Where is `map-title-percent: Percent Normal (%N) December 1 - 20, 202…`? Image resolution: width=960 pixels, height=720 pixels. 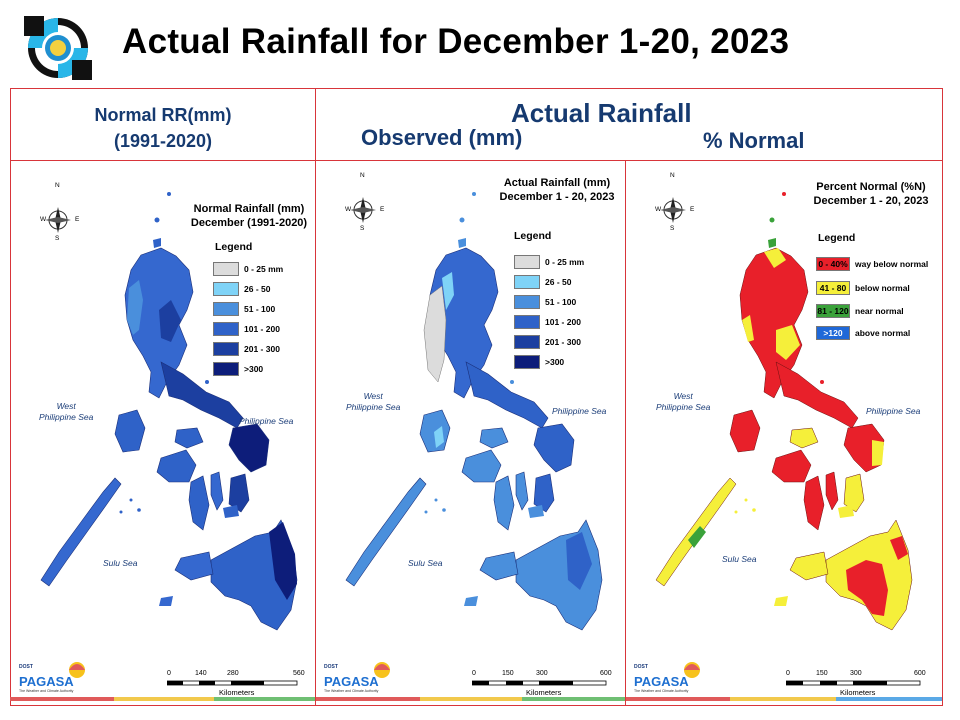
map-title-percent: Percent Normal (%N) December 1 - 20, 202… is located at coordinates (871, 194).